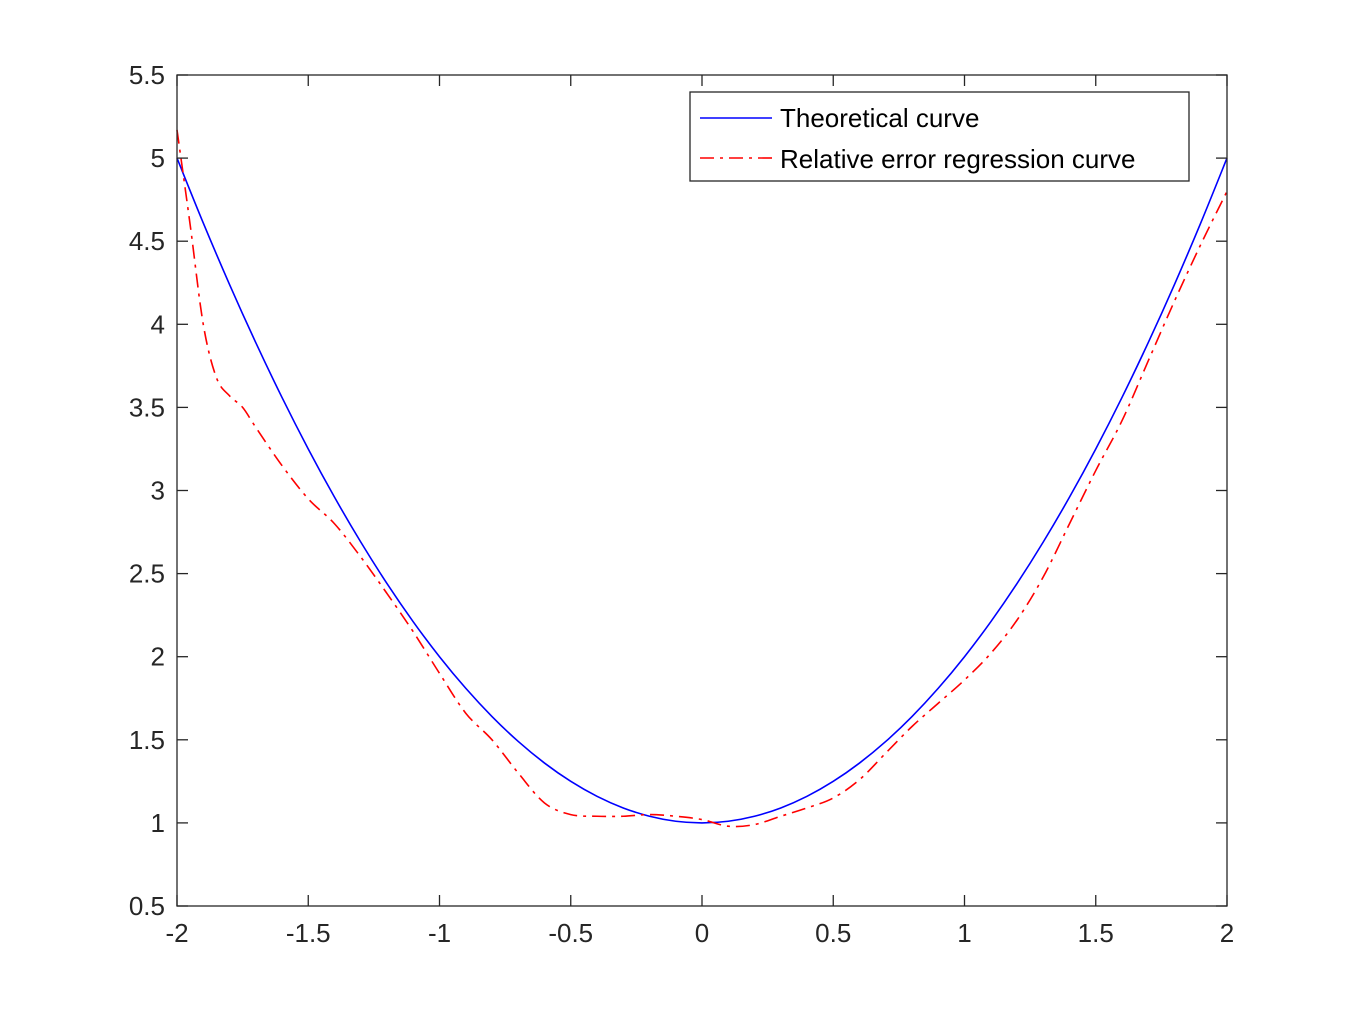 This screenshot has width=1356, height=1017. What do you see at coordinates (1227, 933) in the screenshot?
I see `x-tick-label: 2` at bounding box center [1227, 933].